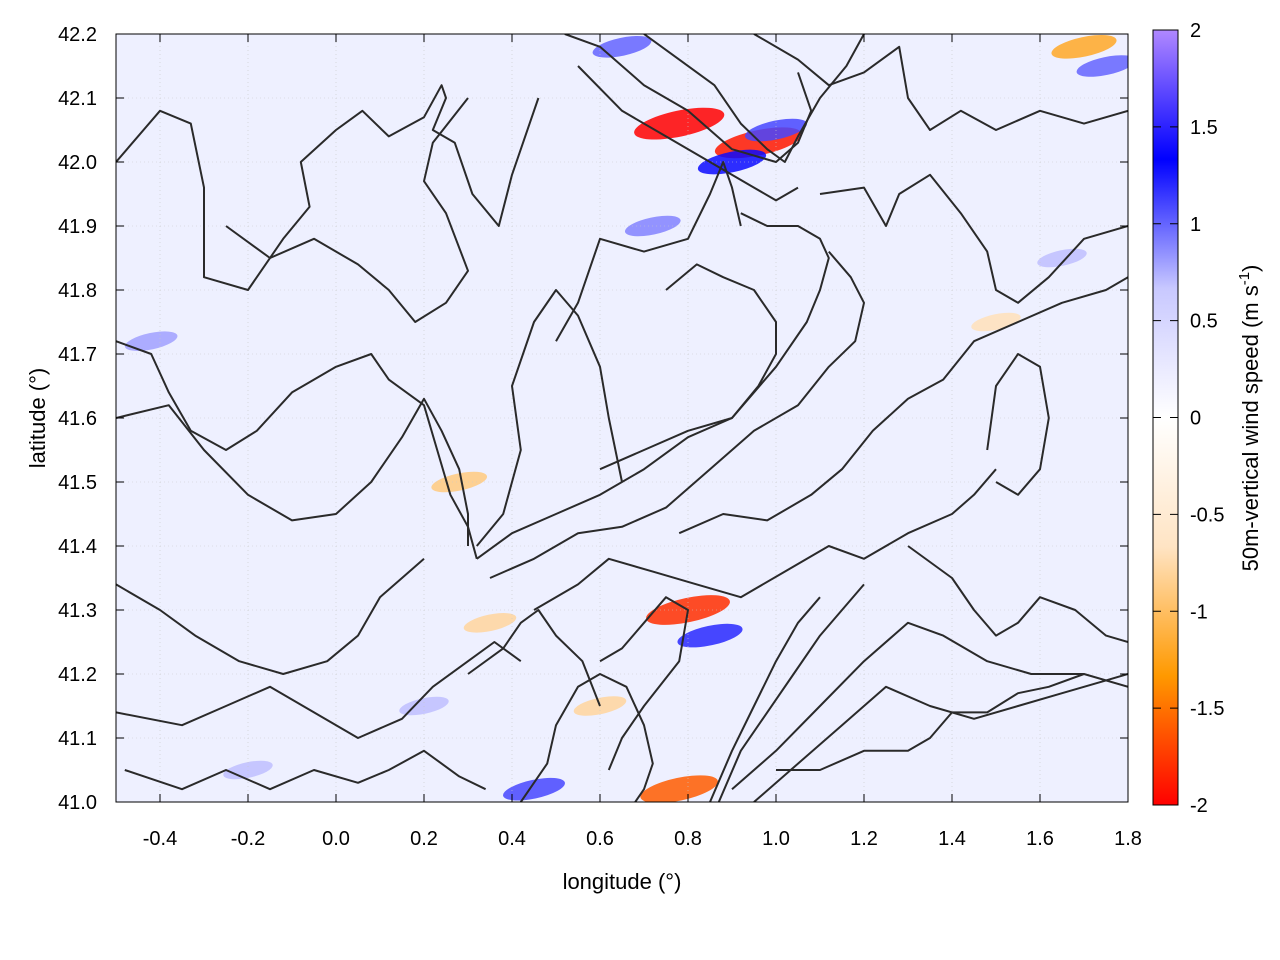  Describe the element at coordinates (77, 163) in the screenshot. I see `y-tick-label-10: 42.0` at that location.